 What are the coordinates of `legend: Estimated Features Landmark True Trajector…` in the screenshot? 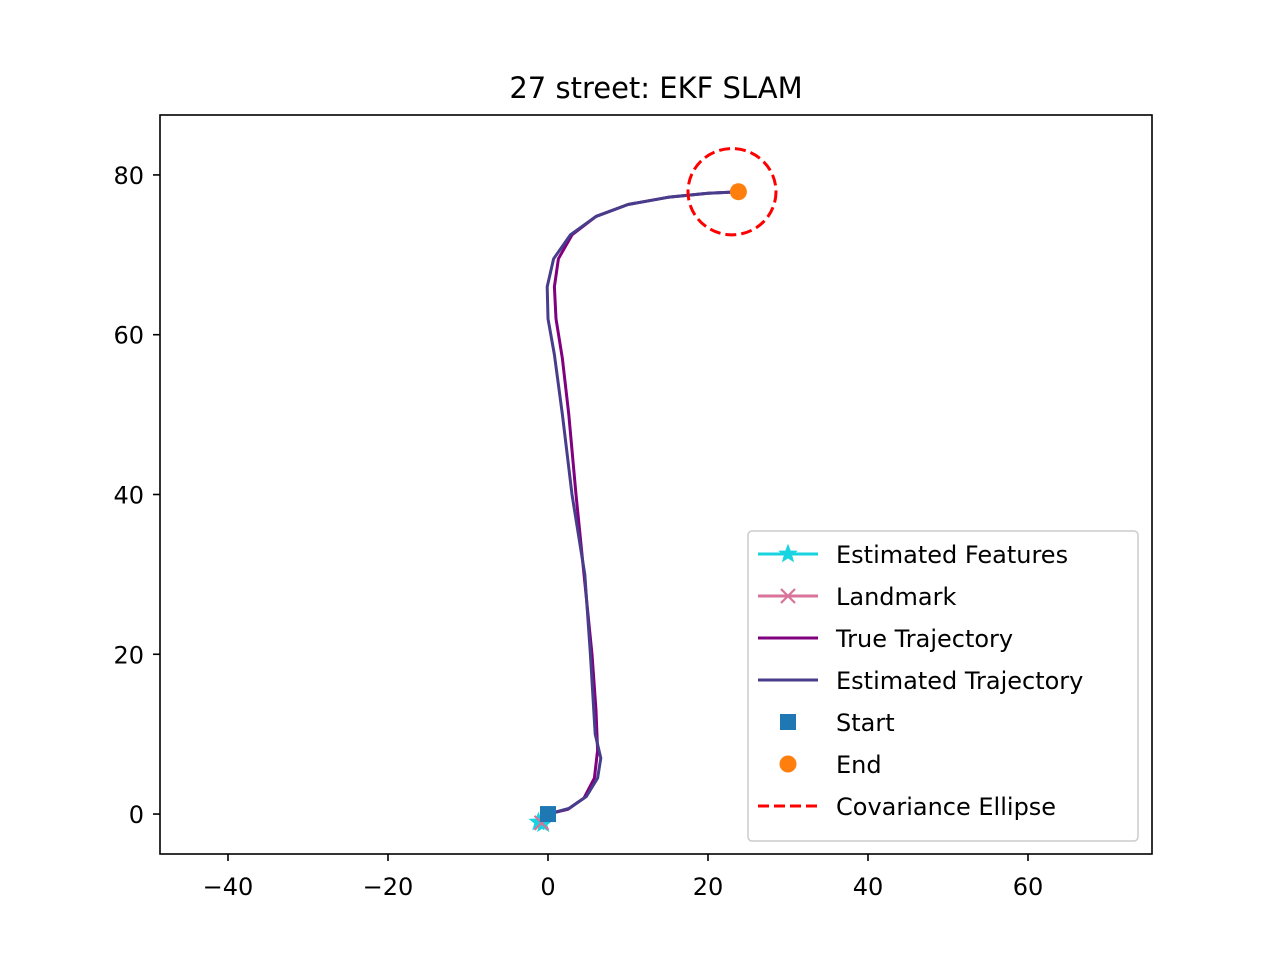 It's located at (943, 686).